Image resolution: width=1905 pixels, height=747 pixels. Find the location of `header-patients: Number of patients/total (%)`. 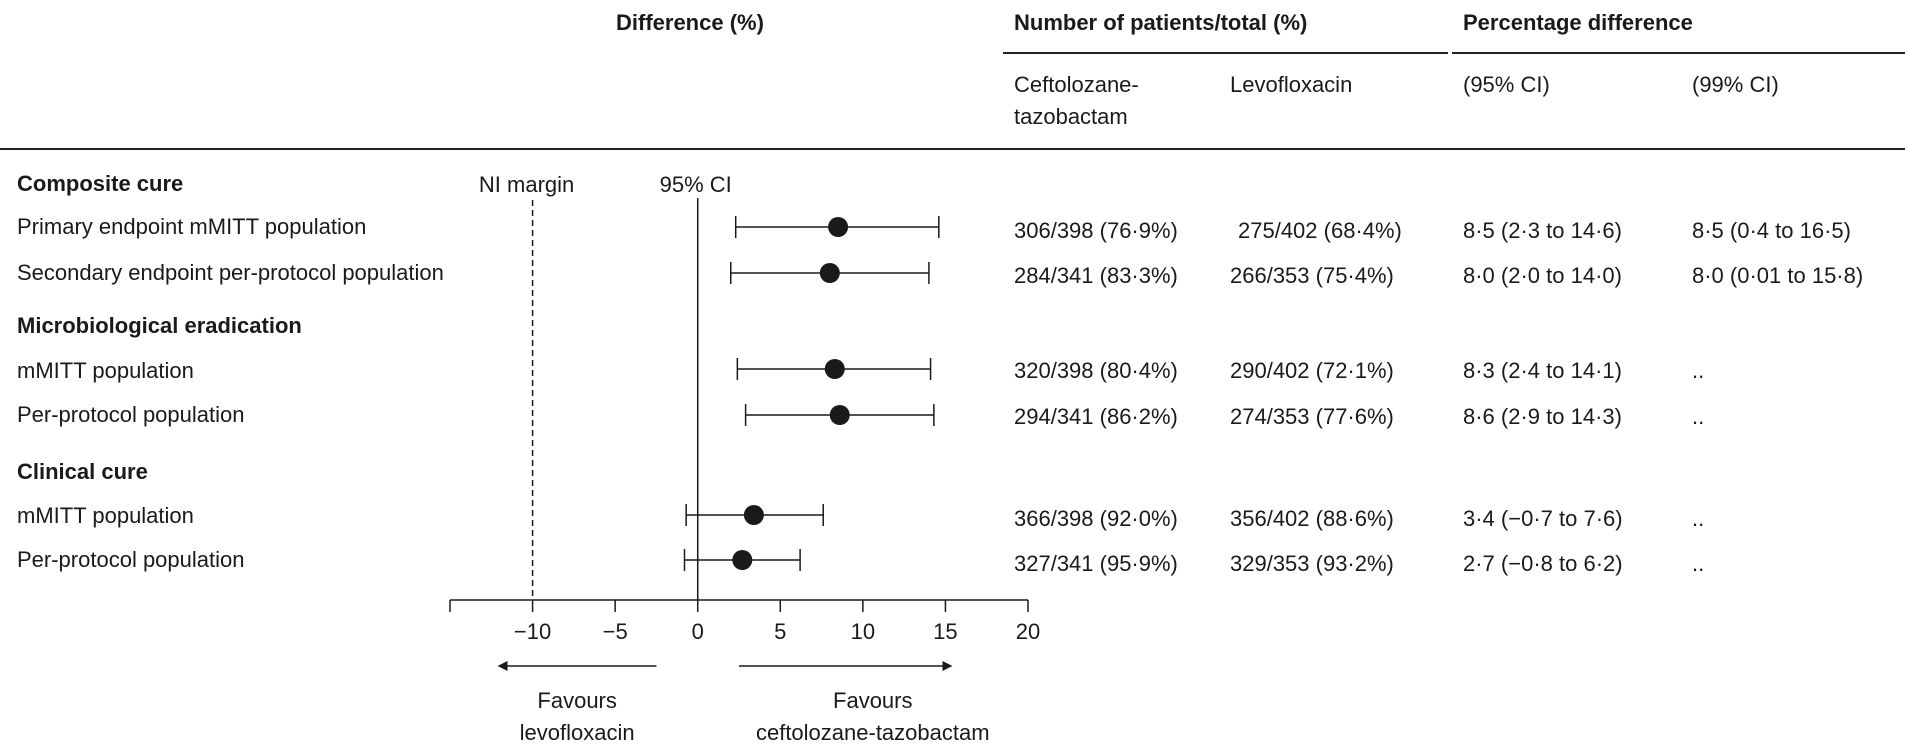

header-patients: Number of patients/total (%) is located at coordinates (1161, 22).